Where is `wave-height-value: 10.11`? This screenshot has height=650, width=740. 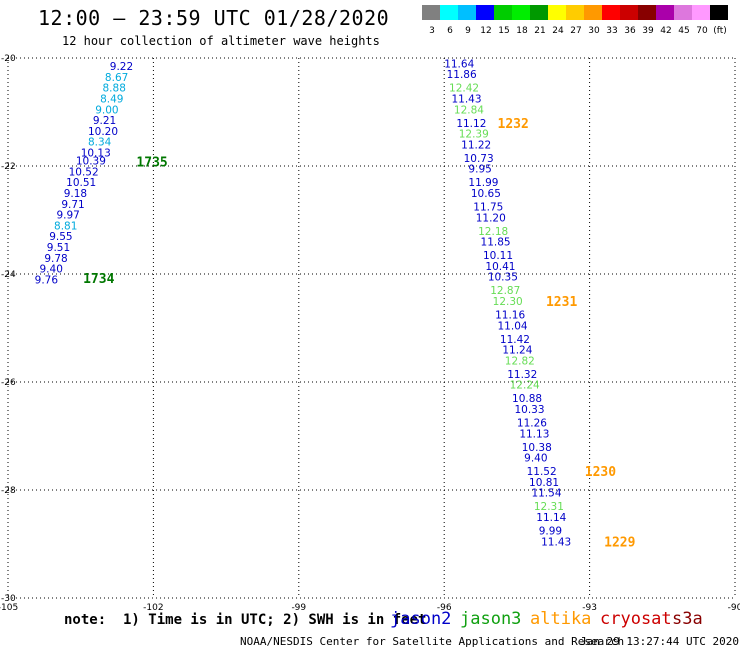
wave-height-value: 10.11 is located at coordinates (498, 256).